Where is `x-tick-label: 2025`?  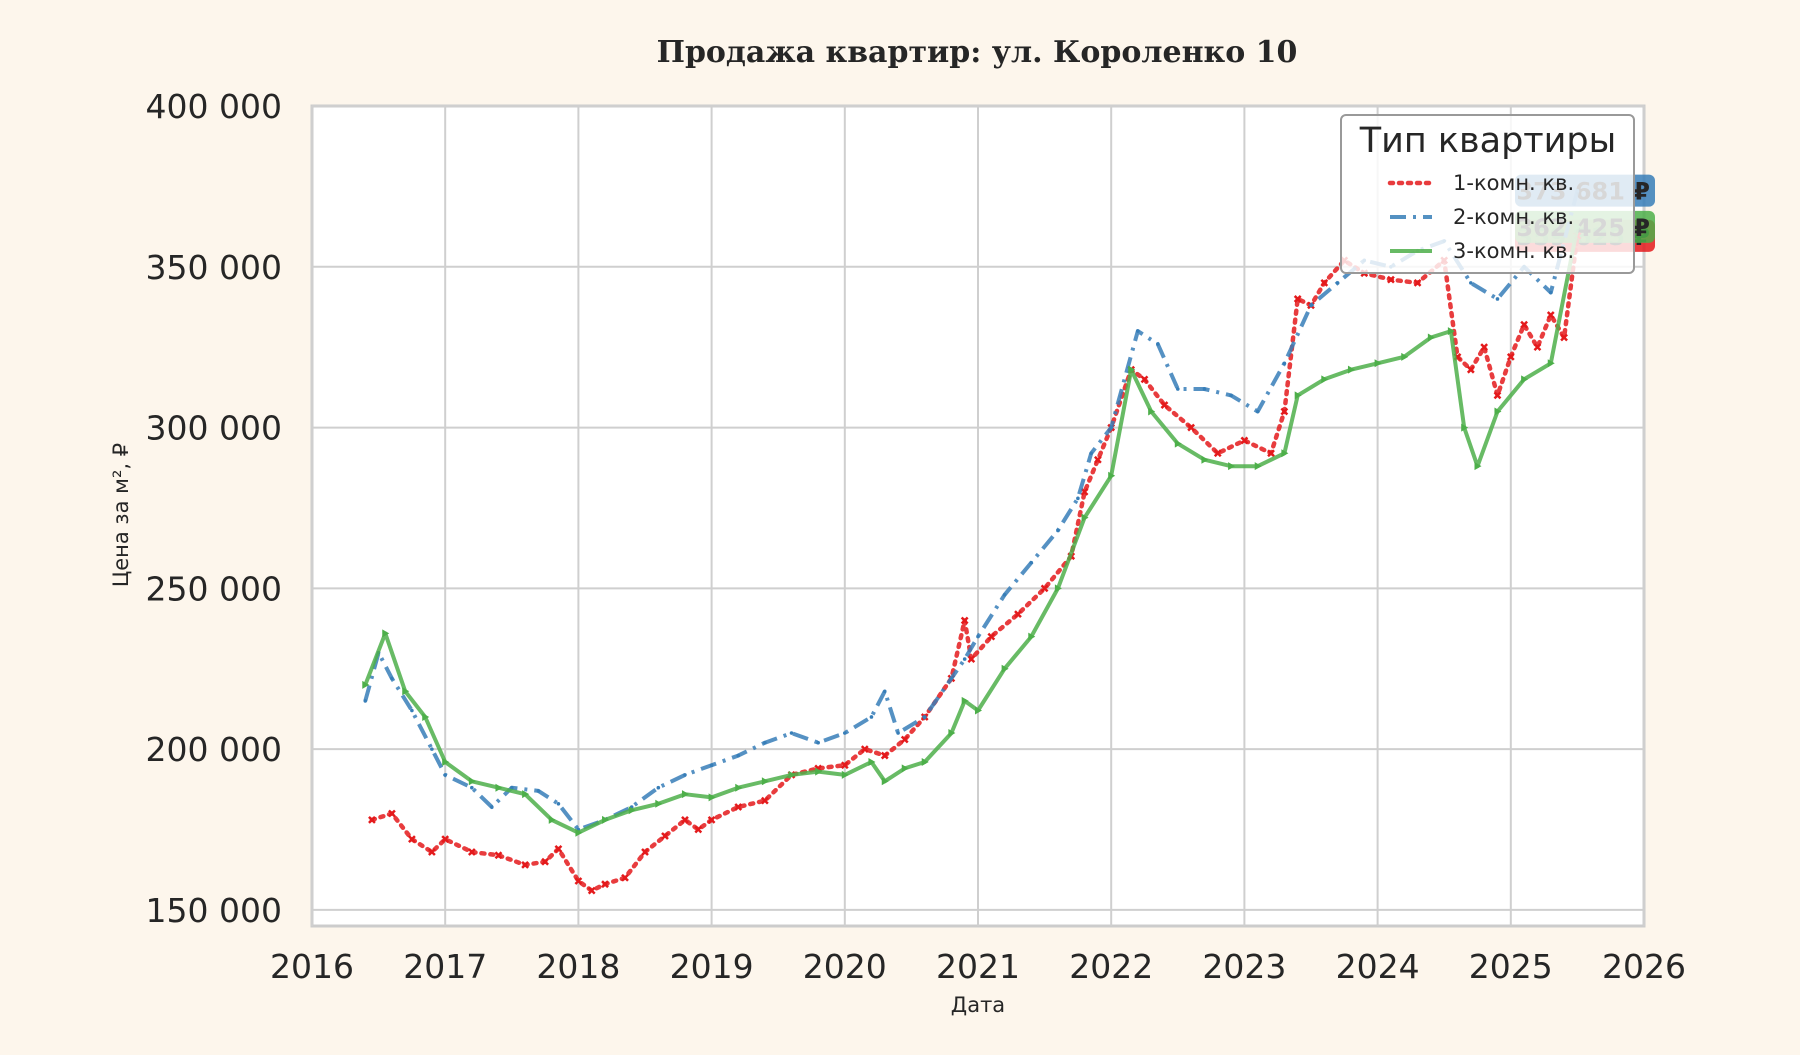 x-tick-label: 2025 is located at coordinates (1511, 966).